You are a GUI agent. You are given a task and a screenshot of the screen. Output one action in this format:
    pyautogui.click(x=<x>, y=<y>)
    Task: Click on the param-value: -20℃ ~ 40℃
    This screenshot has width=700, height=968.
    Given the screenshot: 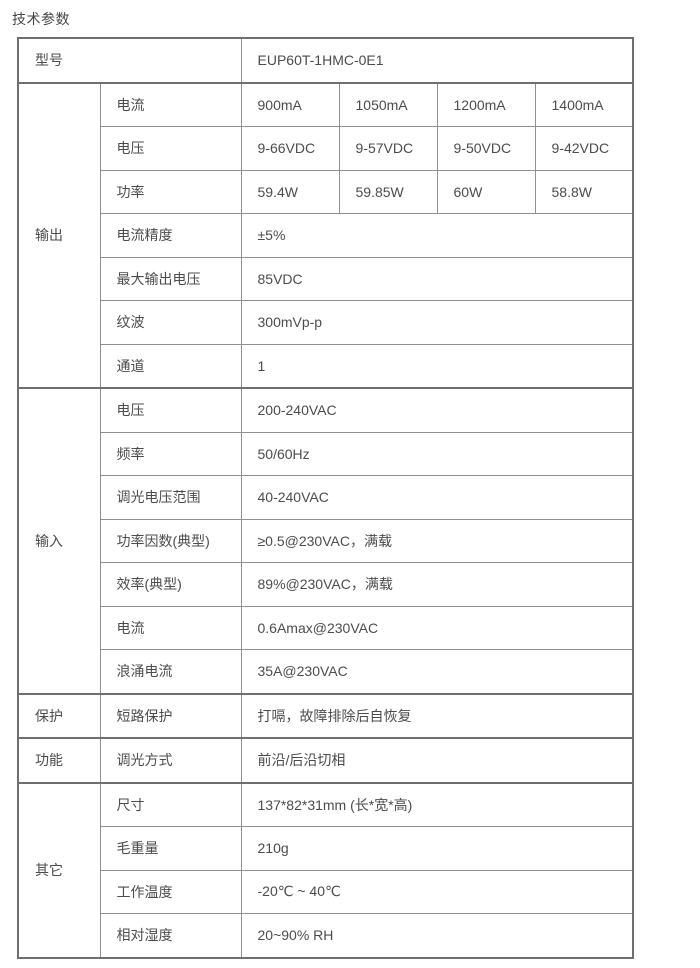 What is the action you would take?
    pyautogui.click(x=437, y=891)
    